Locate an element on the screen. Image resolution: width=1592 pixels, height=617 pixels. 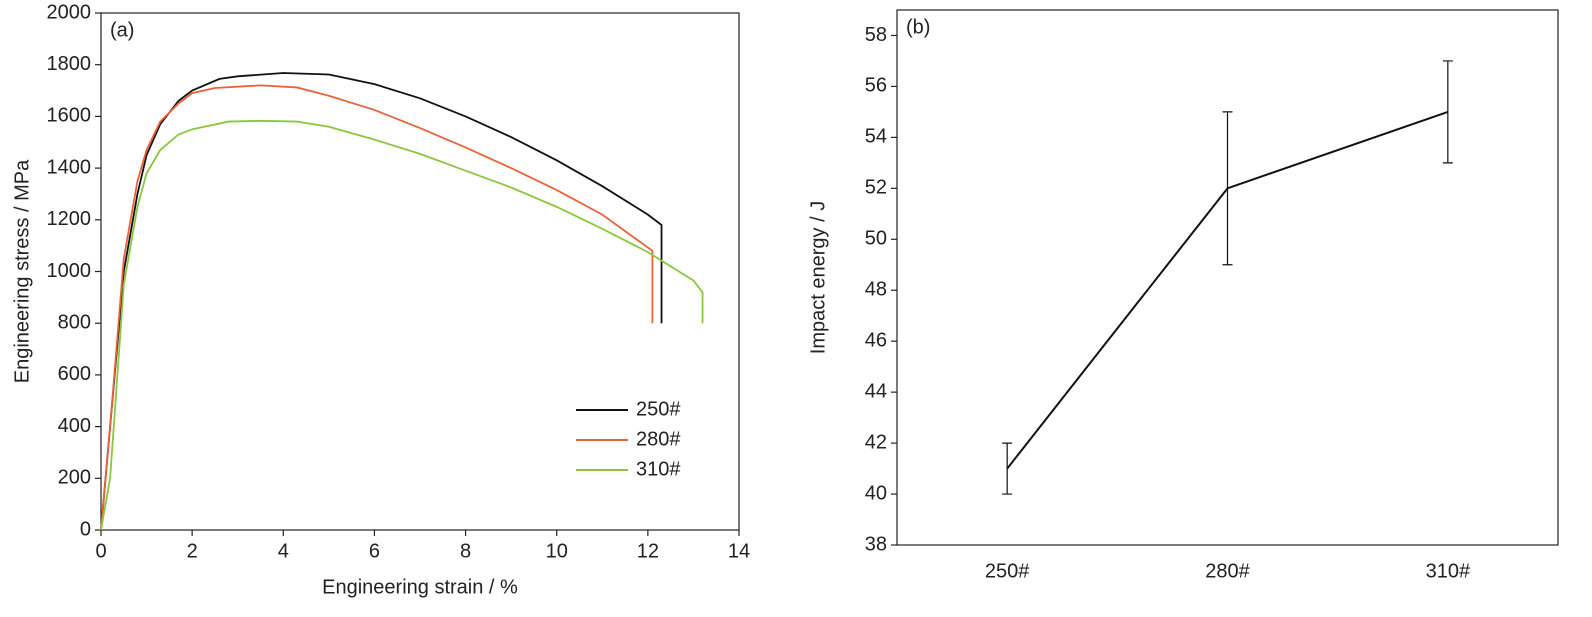
y-tick-label: 400 is located at coordinates (74, 426).